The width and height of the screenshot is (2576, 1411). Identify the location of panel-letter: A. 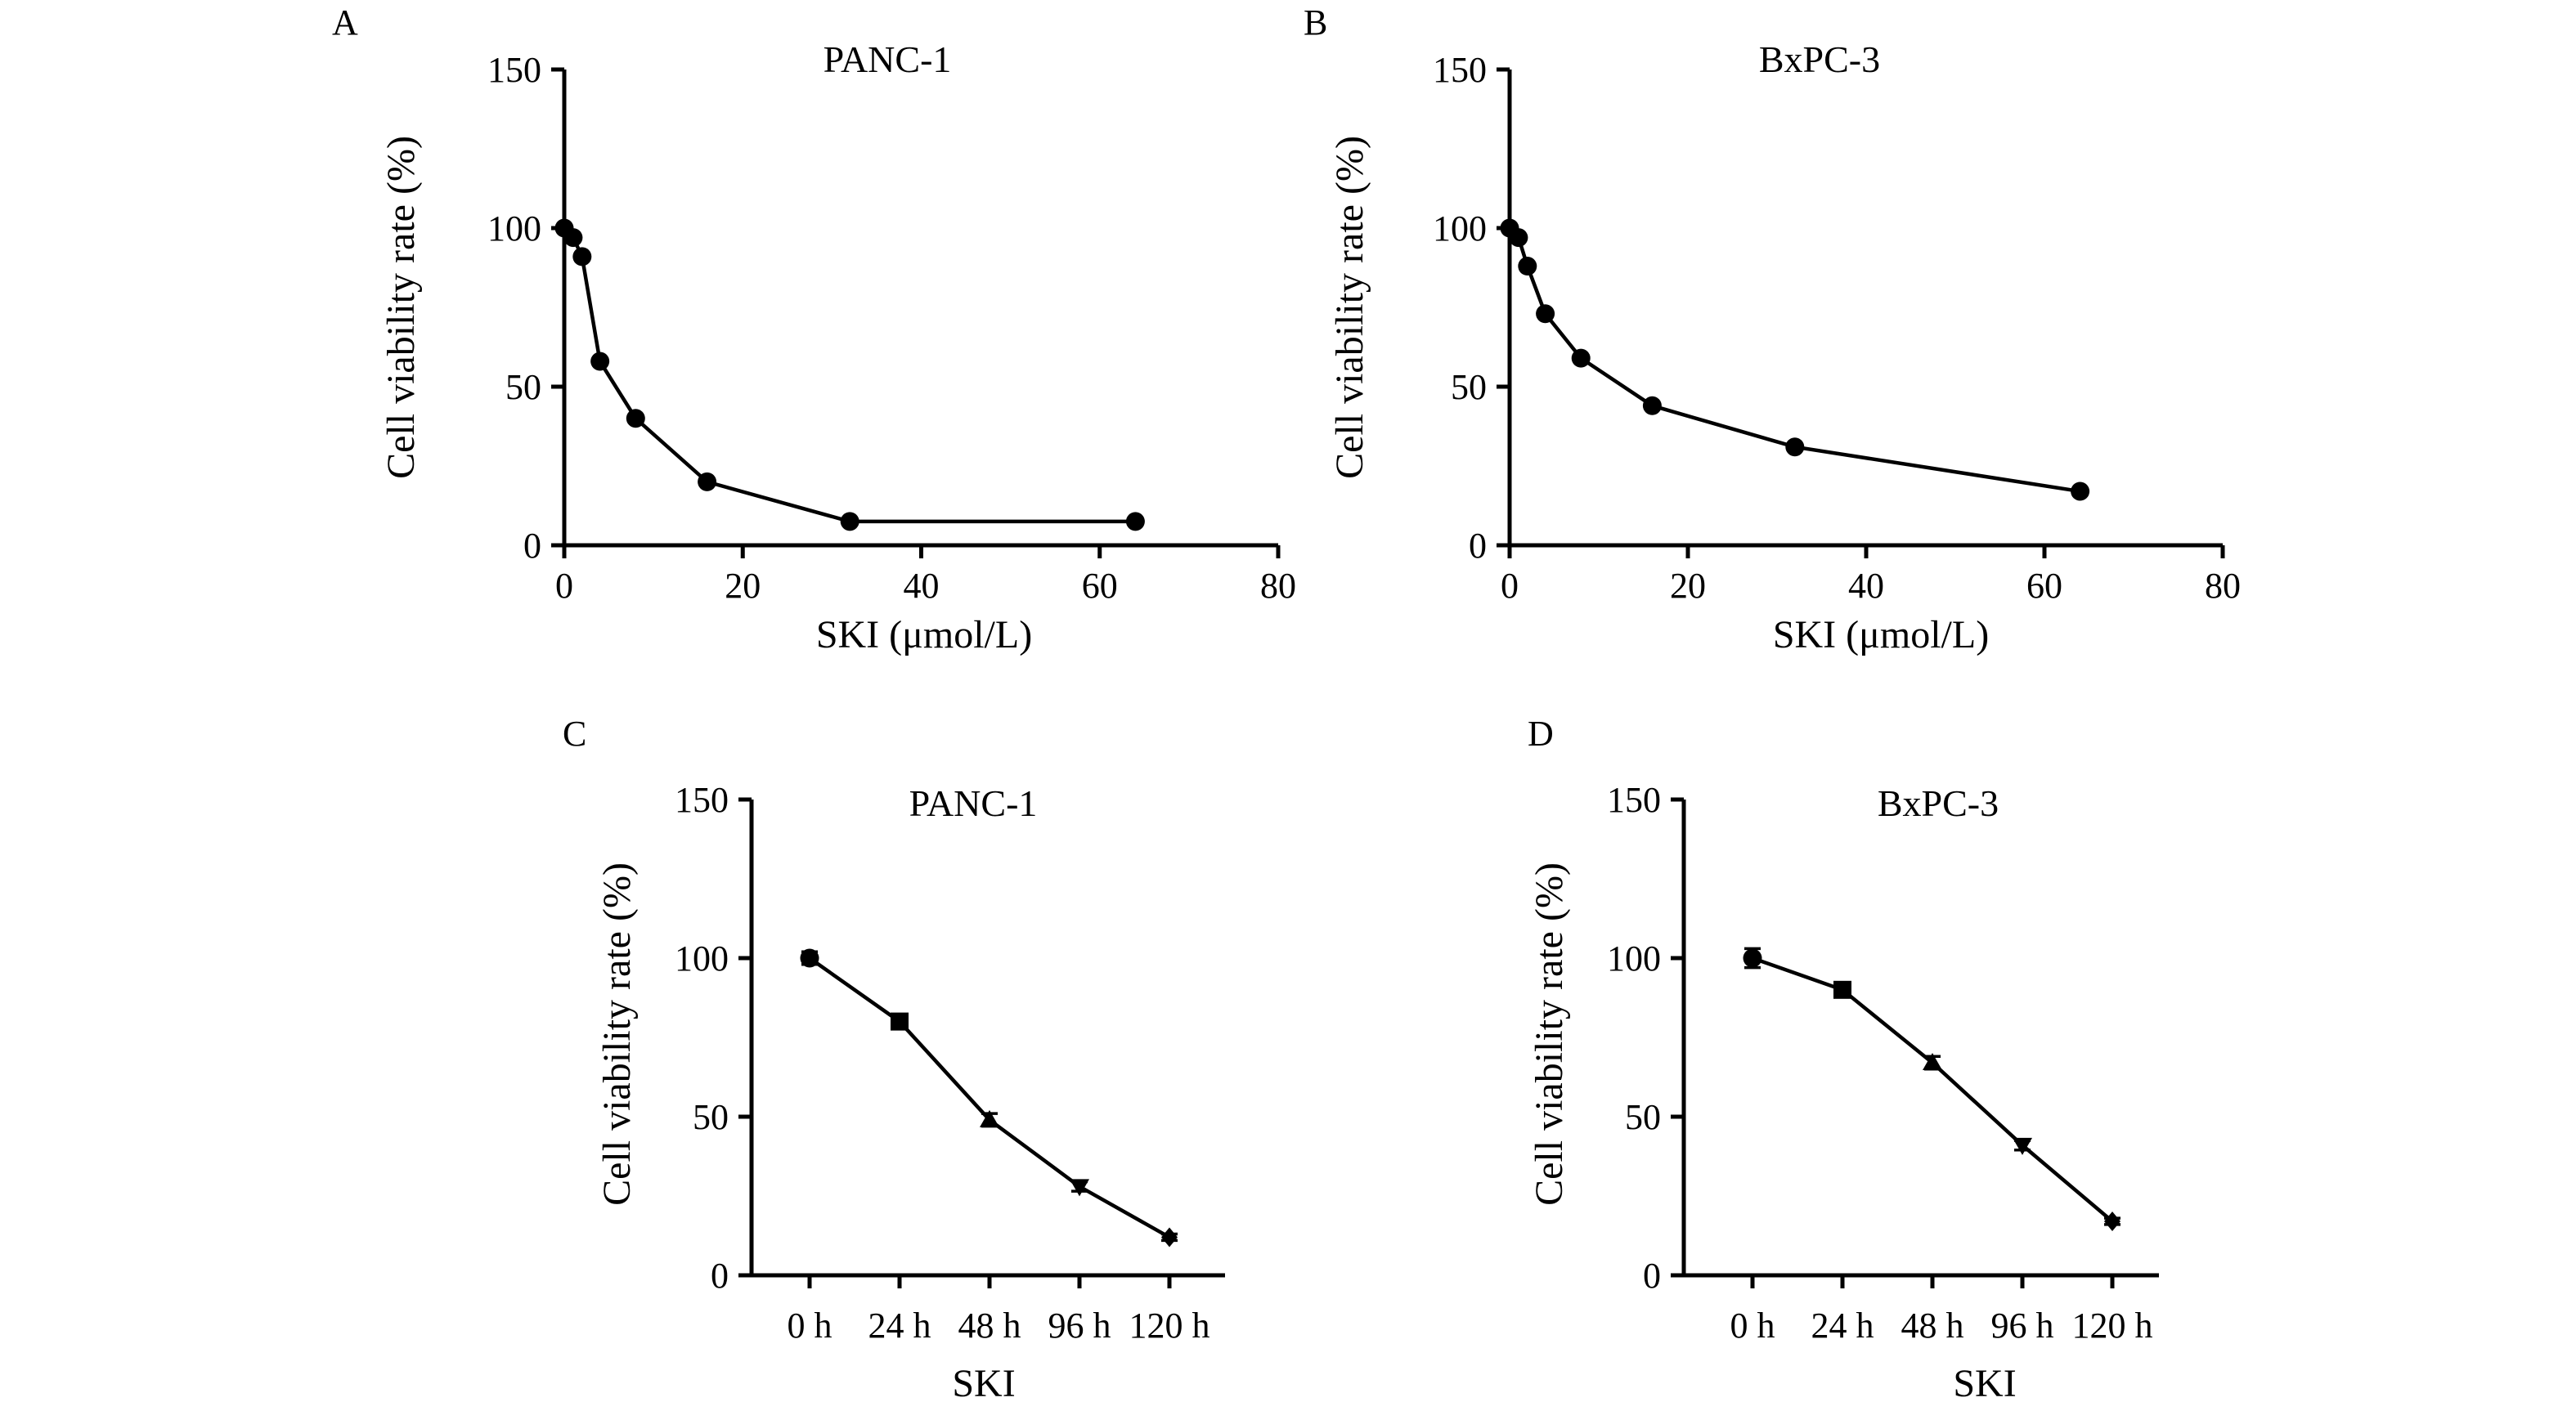
(345, 22).